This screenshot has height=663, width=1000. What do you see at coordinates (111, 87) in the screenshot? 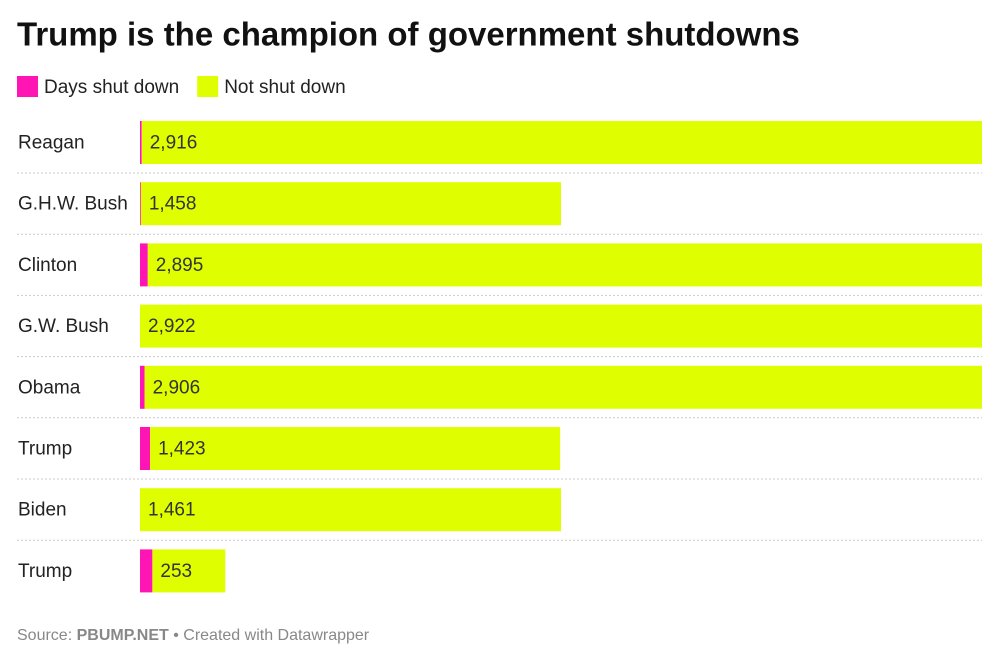
I see `legend-label: Days shut down` at bounding box center [111, 87].